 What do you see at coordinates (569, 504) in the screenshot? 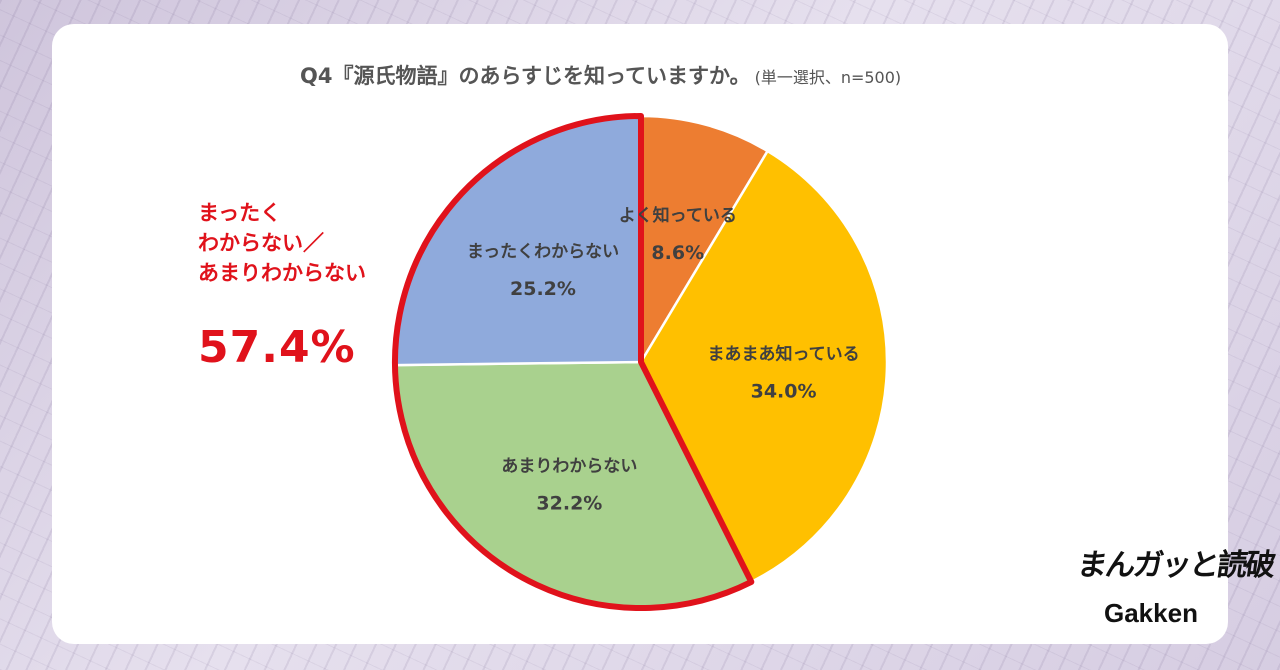
I see `slice-value-2: 32.2%` at bounding box center [569, 504].